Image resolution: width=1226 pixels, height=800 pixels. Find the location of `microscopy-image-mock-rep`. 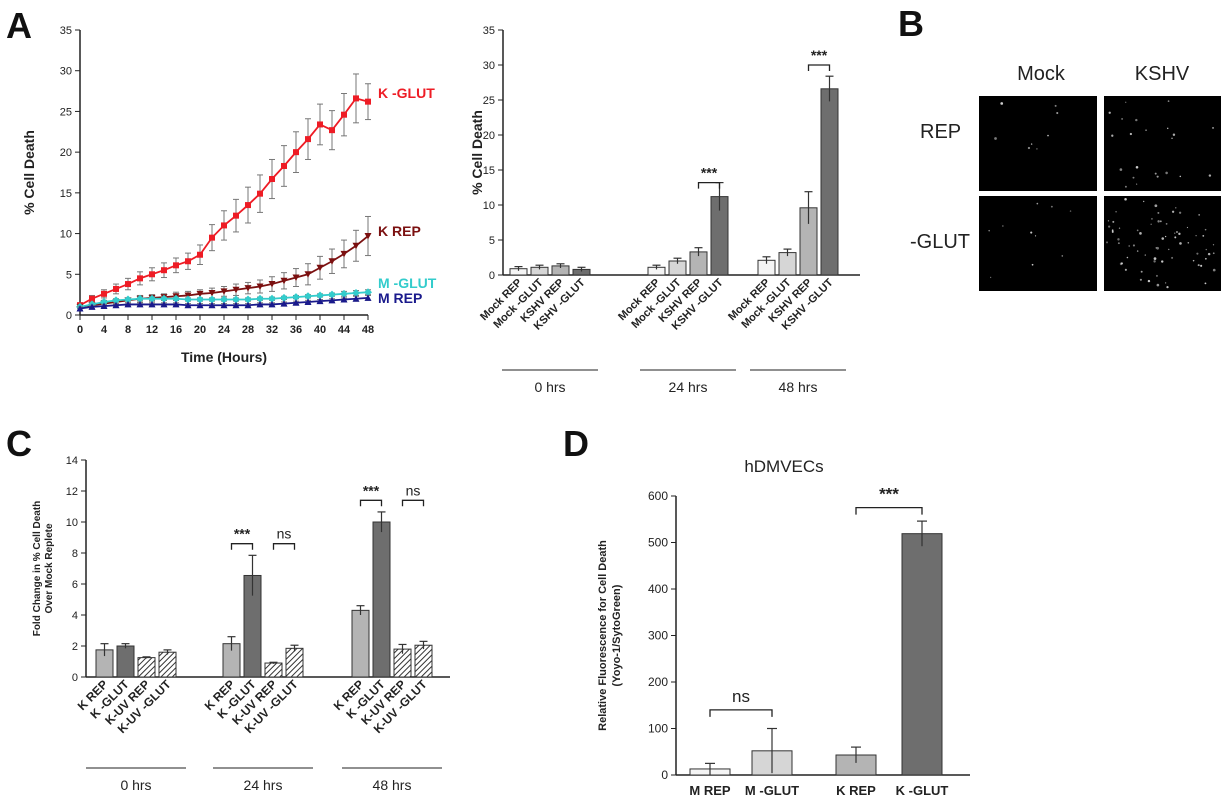

microscopy-image-mock-rep is located at coordinates (1038, 143).